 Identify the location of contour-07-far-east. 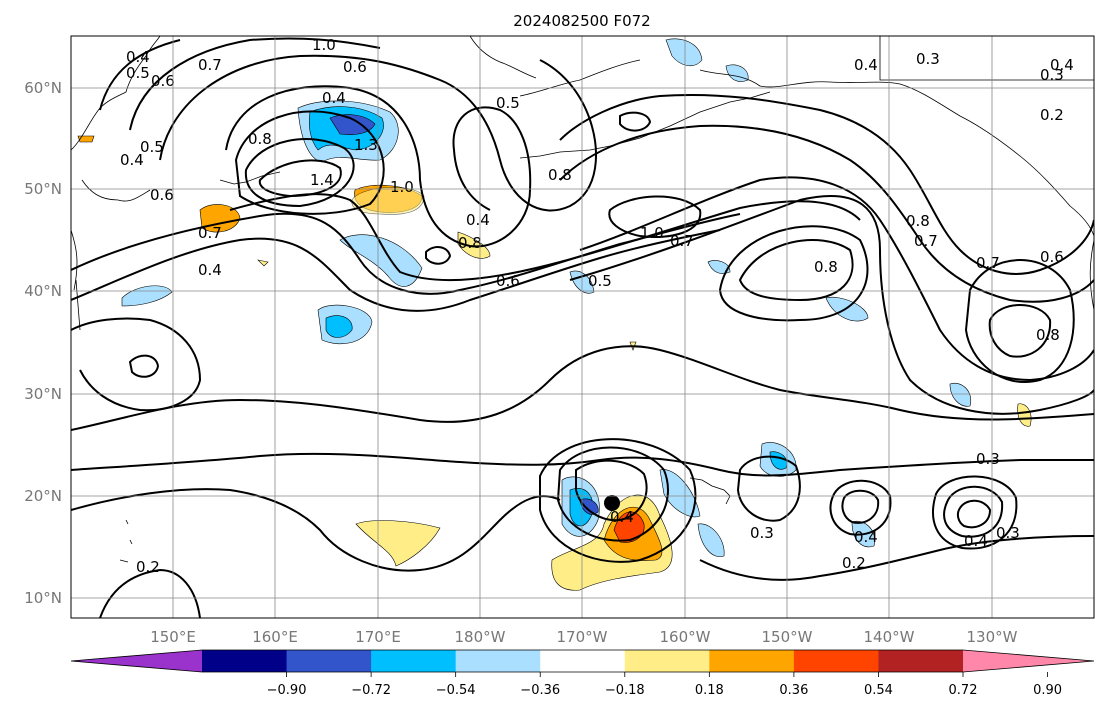
(1019, 321).